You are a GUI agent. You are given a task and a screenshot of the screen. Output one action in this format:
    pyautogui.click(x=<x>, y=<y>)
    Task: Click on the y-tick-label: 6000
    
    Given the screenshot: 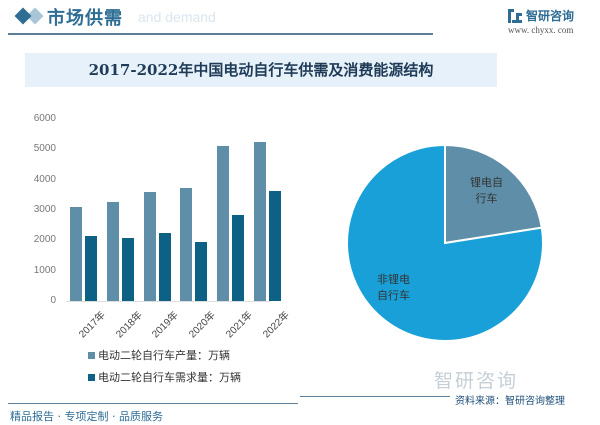 What is the action you would take?
    pyautogui.click(x=44, y=118)
    